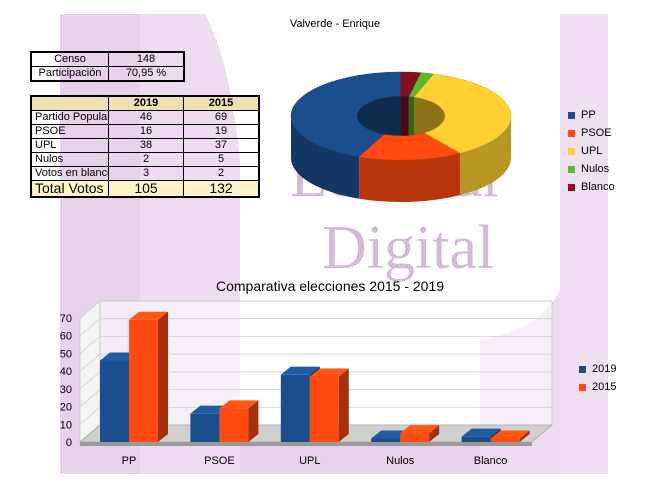 The width and height of the screenshot is (670, 488). Describe the element at coordinates (69, 159) in the screenshot. I see `votes-party-label: Nulos` at that location.